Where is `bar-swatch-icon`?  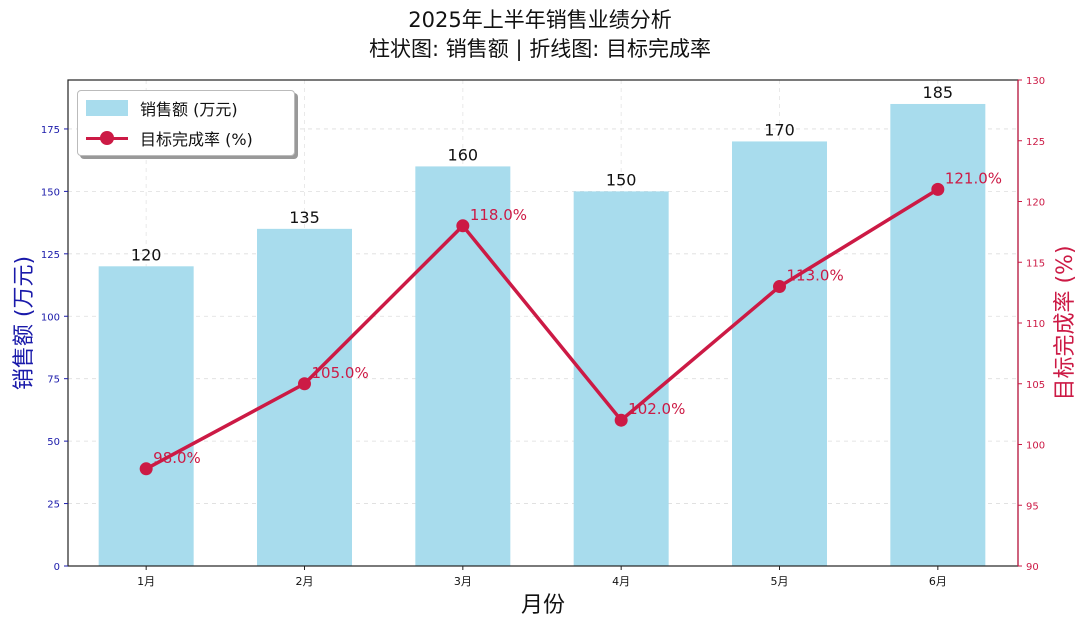
bar-swatch-icon is located at coordinates (107, 108).